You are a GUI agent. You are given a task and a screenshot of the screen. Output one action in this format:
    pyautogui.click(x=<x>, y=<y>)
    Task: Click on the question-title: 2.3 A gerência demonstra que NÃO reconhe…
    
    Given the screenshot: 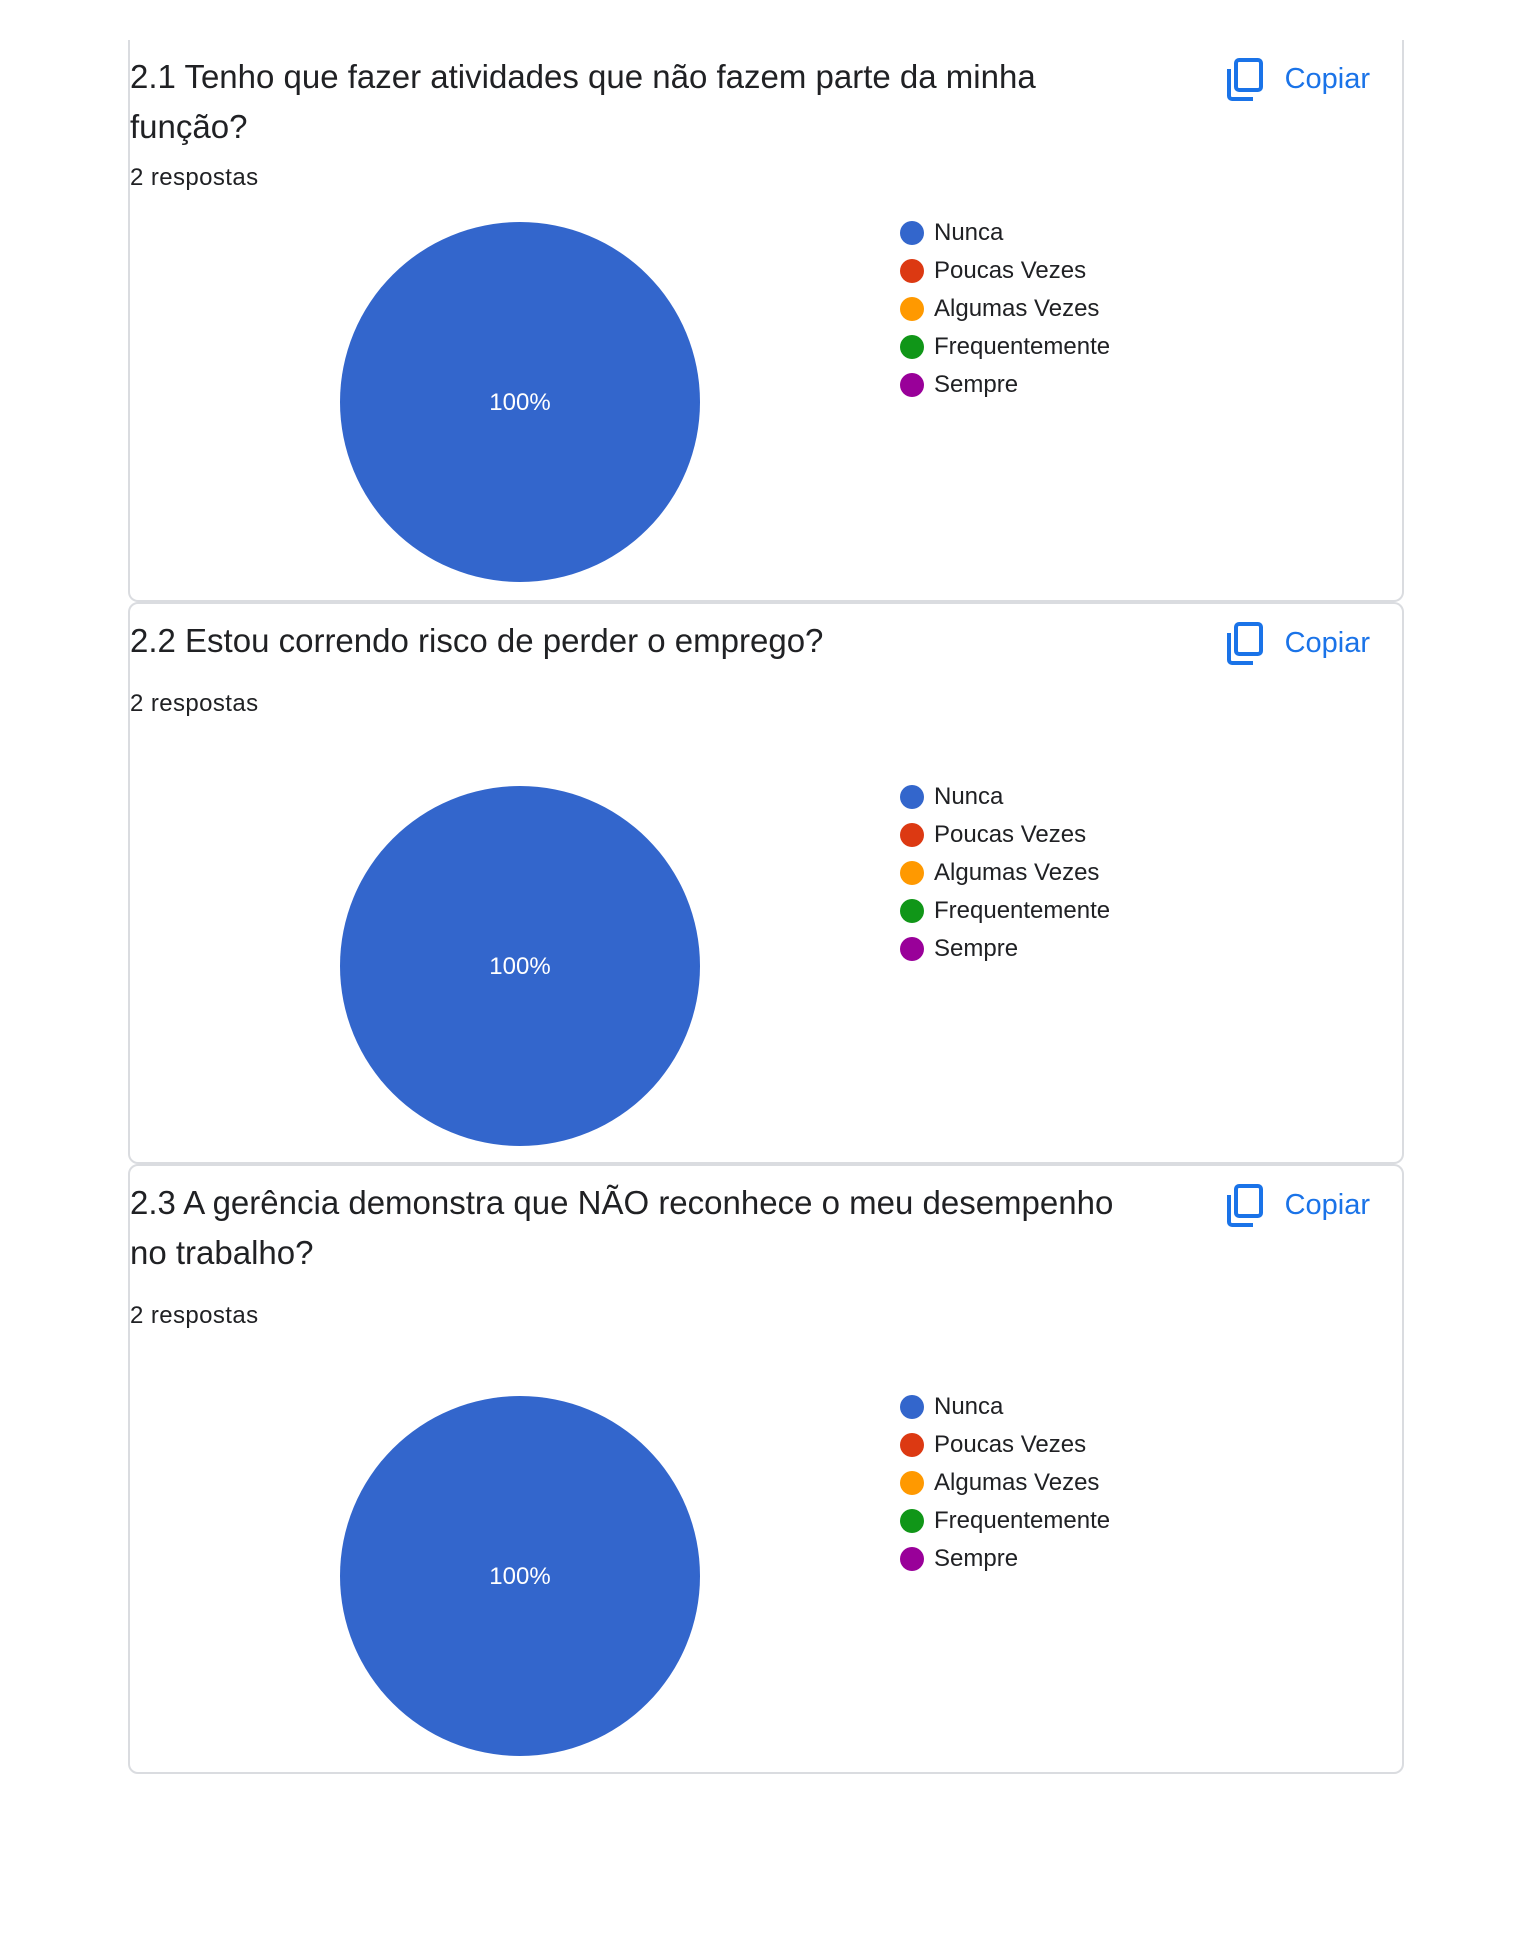 What is the action you would take?
    pyautogui.click(x=622, y=1227)
    